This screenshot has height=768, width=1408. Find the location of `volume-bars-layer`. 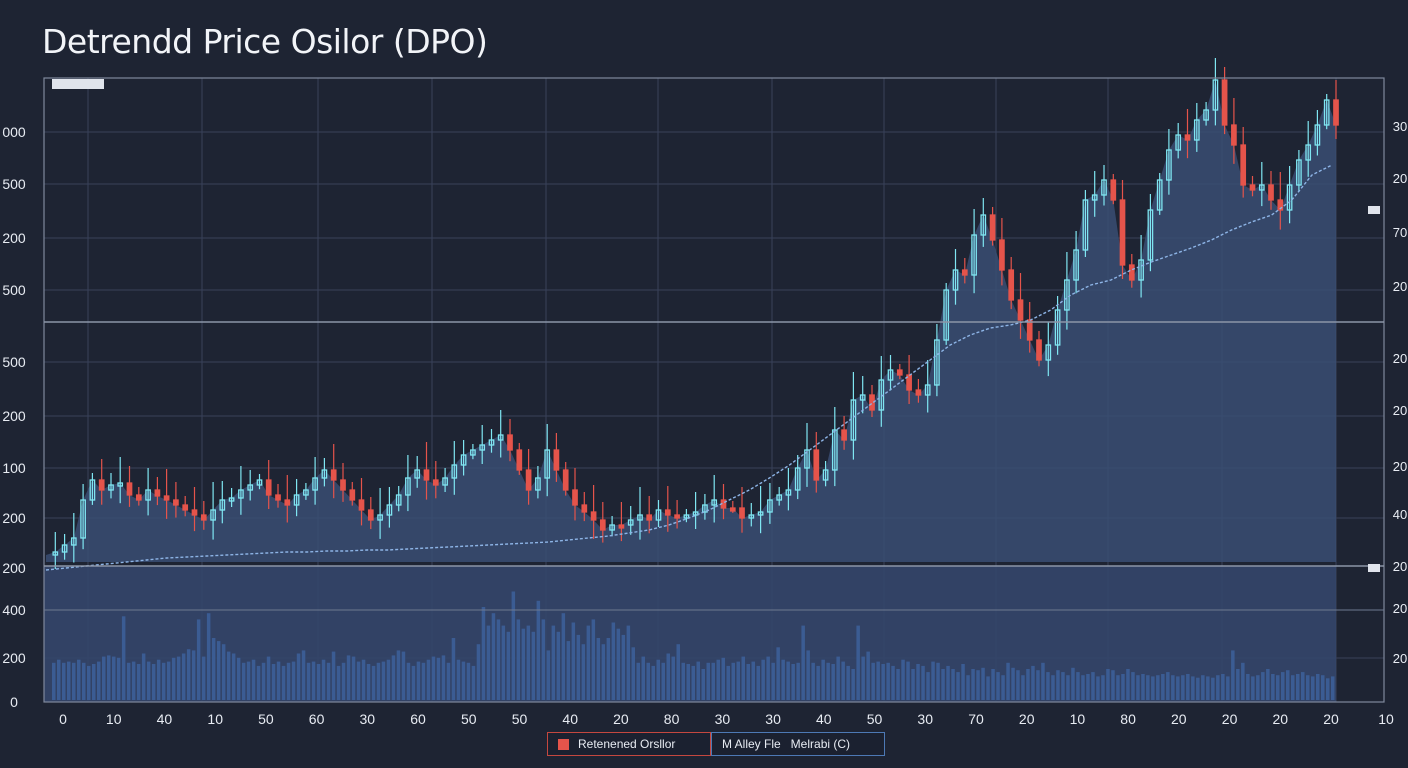

volume-bars-layer is located at coordinates (693, 645).